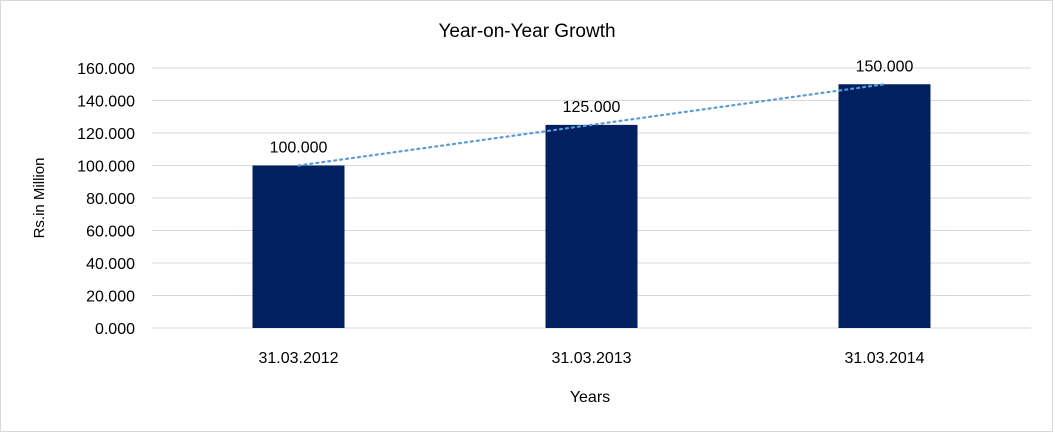 The image size is (1053, 432). I want to click on x-tick-label: 31.03.2013, so click(591, 358).